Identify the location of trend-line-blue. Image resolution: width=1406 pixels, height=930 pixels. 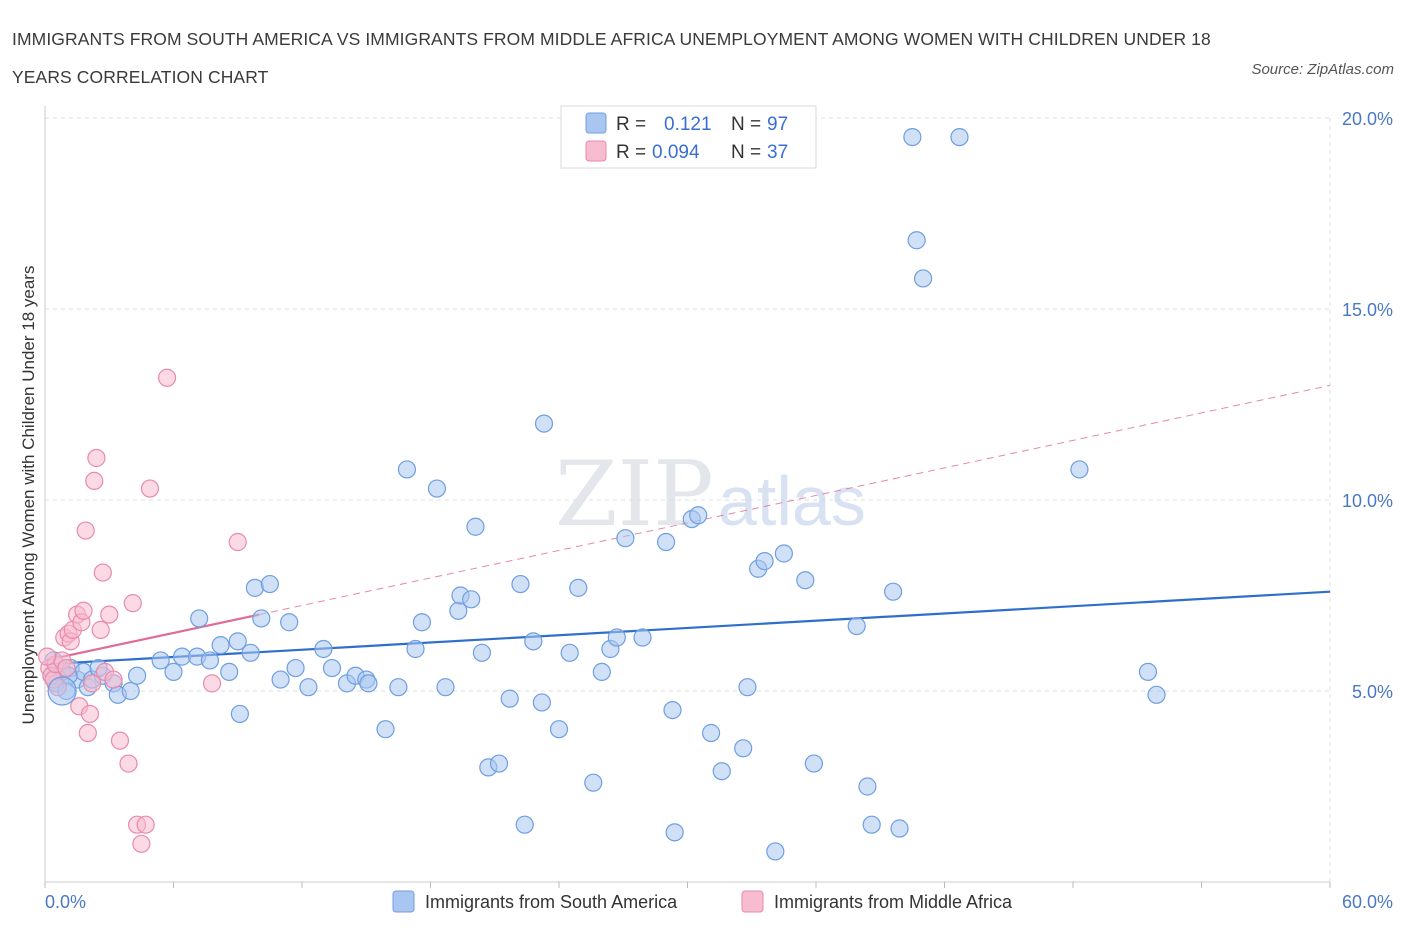
(687, 628).